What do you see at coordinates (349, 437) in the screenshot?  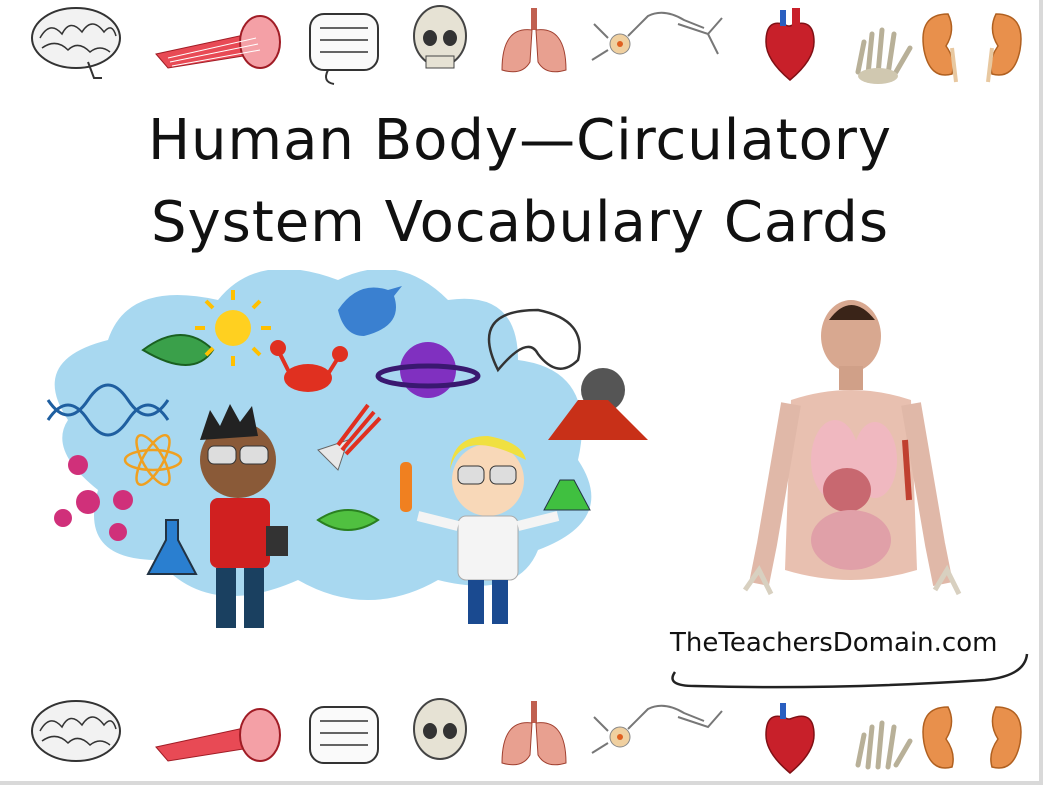 I see `prism-icon` at bounding box center [349, 437].